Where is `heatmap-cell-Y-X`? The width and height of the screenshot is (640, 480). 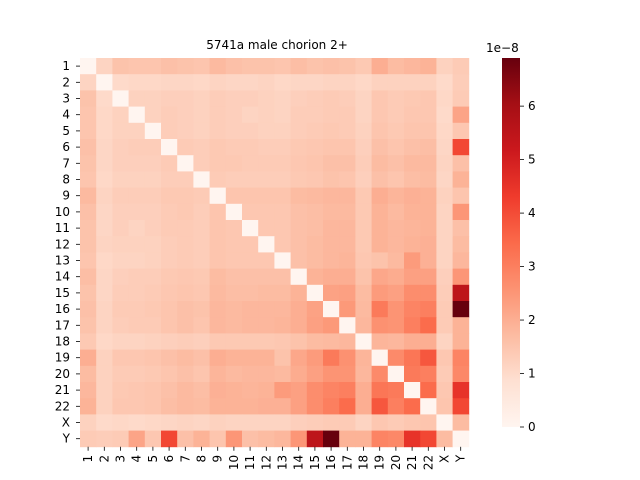
heatmap-cell-Y-X is located at coordinates (444, 439).